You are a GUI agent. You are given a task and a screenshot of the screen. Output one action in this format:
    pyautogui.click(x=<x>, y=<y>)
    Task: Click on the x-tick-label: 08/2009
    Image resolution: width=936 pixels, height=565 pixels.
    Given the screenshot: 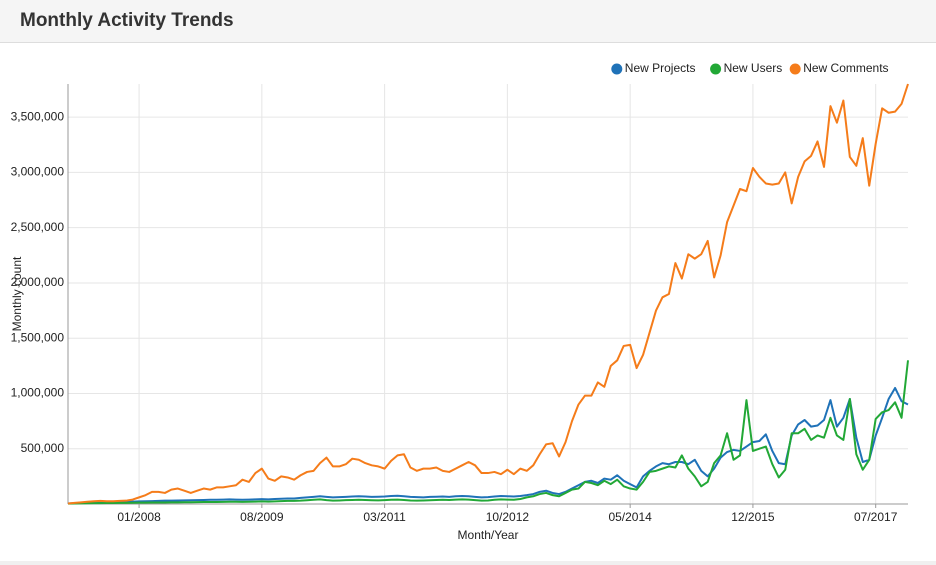 What is the action you would take?
    pyautogui.click(x=262, y=517)
    